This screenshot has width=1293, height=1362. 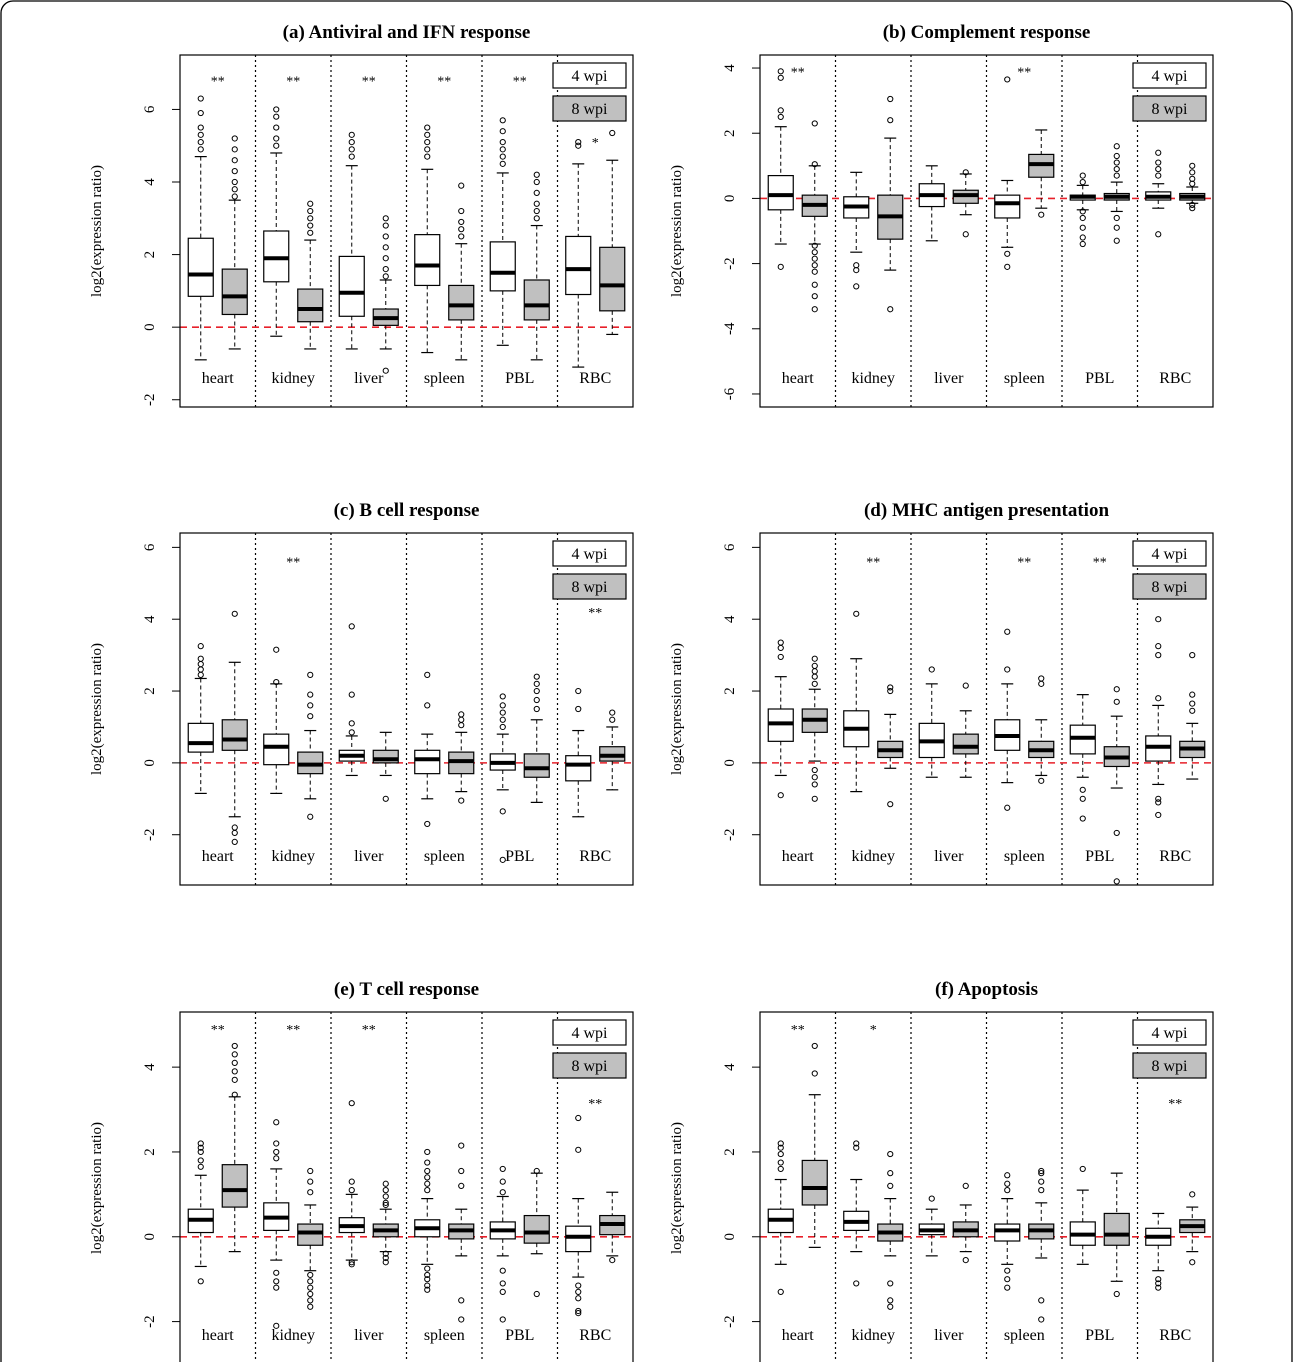 I want to click on tissue-label-kidney: kidney, so click(x=293, y=378).